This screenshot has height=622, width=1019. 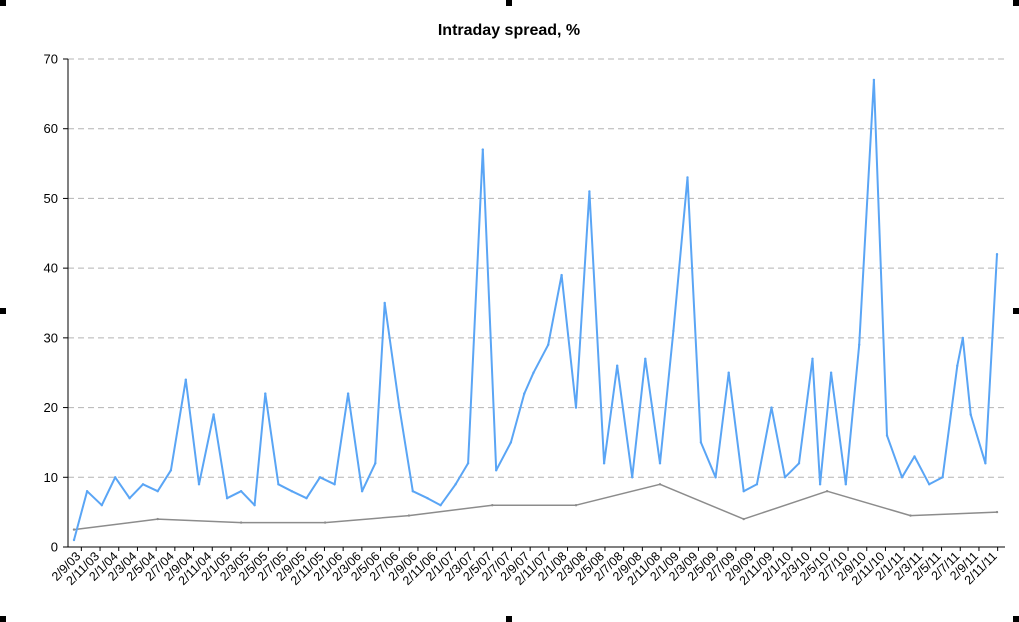 What do you see at coordinates (1016, 619) in the screenshot?
I see `resize-handle-bottom-right` at bounding box center [1016, 619].